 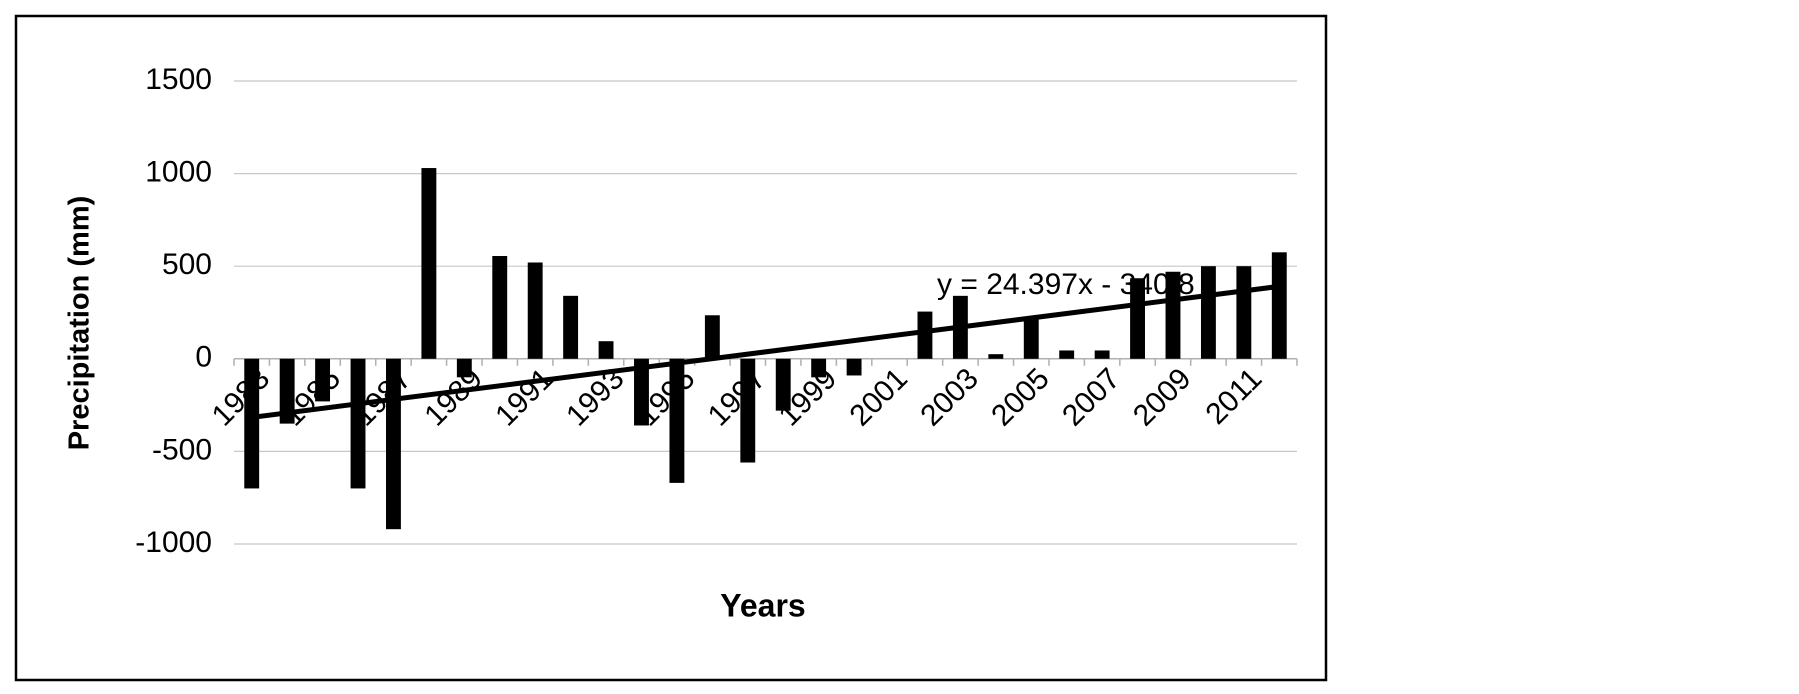 I want to click on y-tick-label: 1500, so click(x=178, y=79).